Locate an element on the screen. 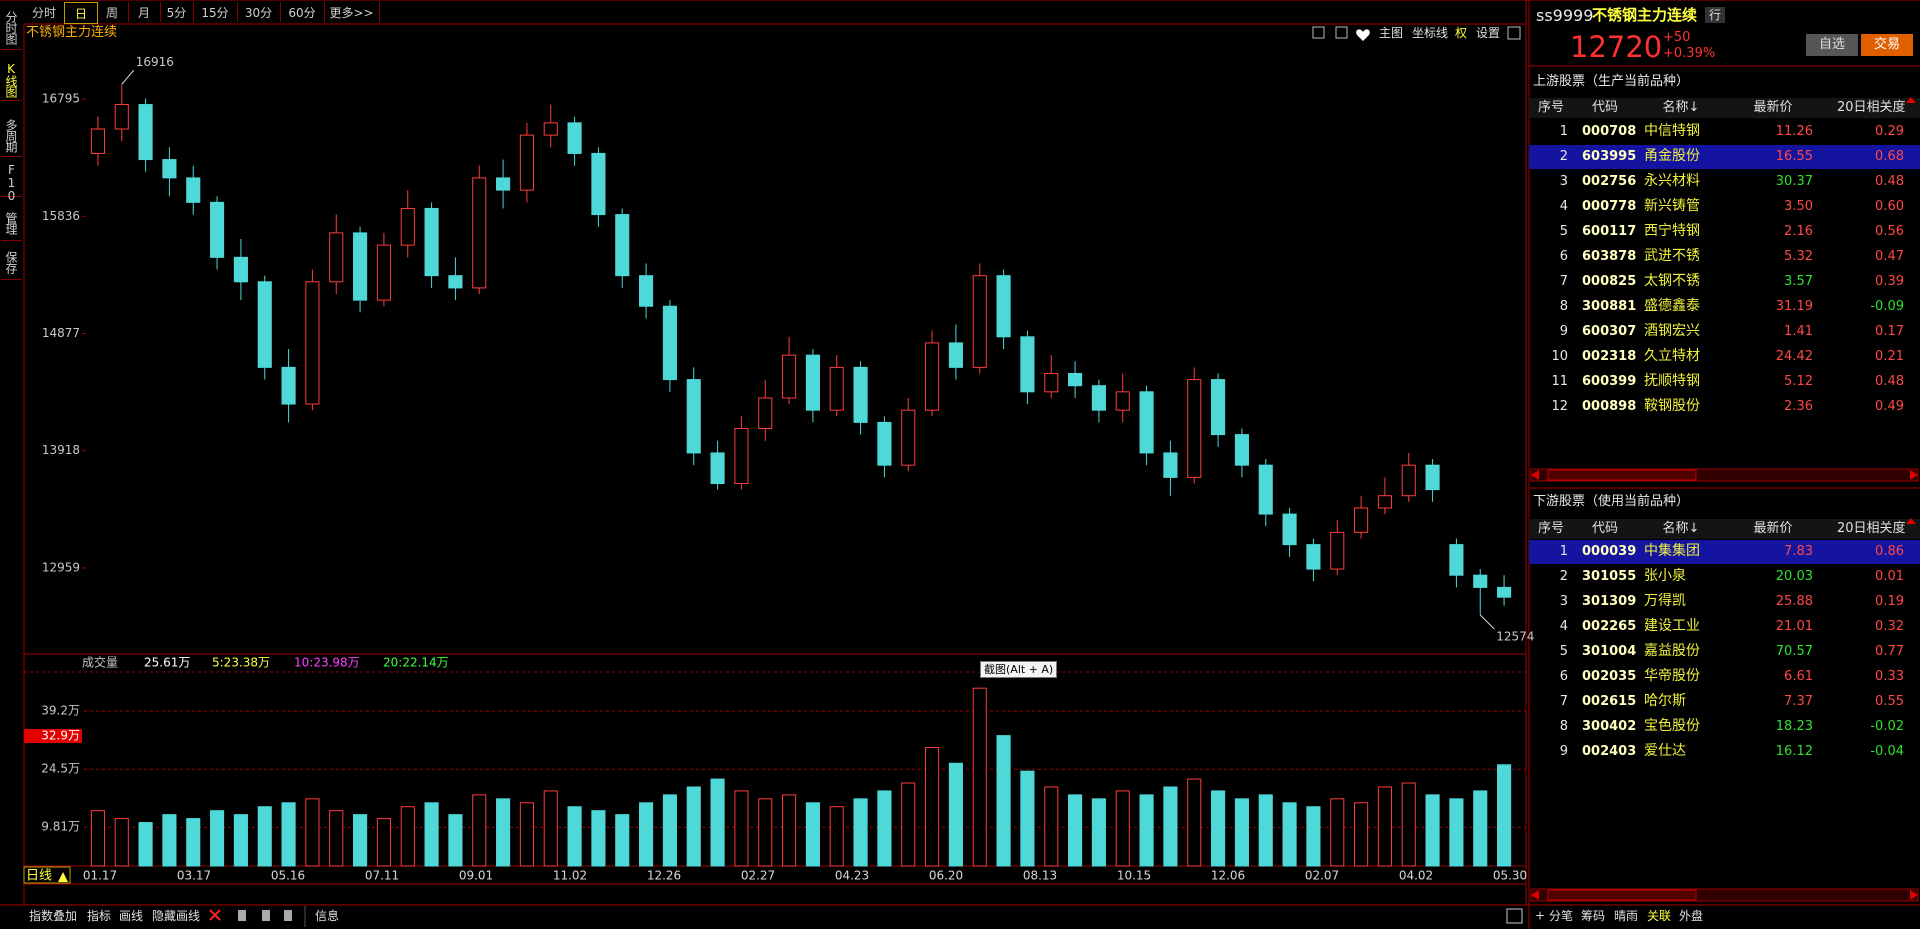  row-name: 盛德鑫泰 is located at coordinates (1672, 306).